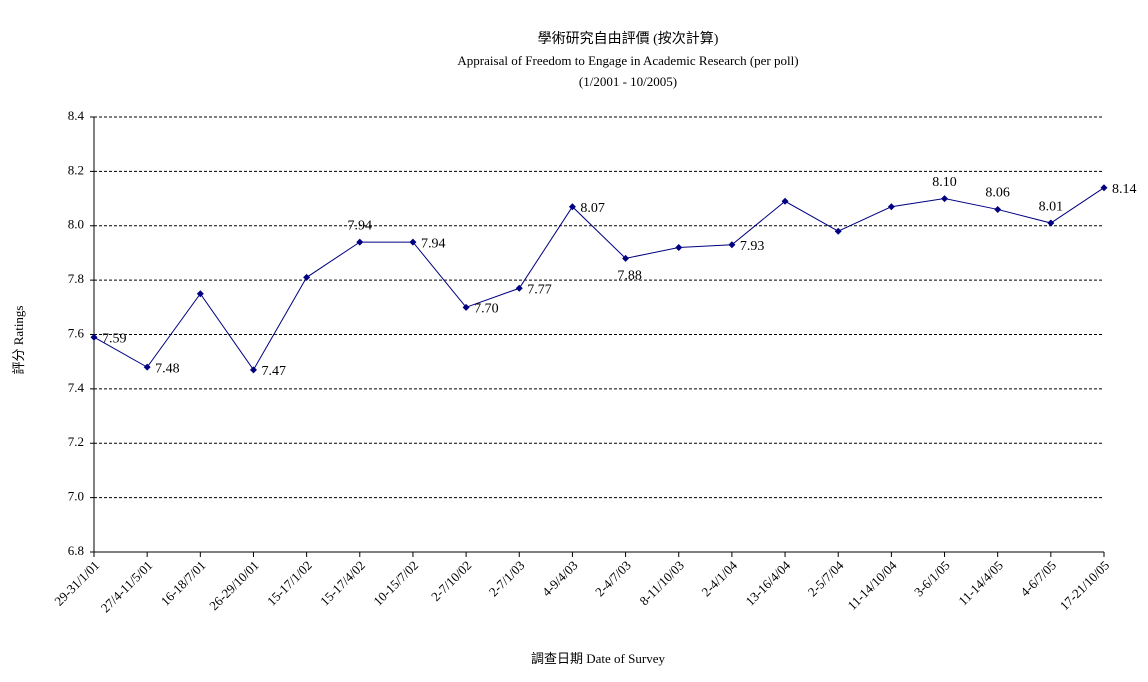 This screenshot has height=682, width=1148. I want to click on y-tick-label: 7.4, so click(76, 387).